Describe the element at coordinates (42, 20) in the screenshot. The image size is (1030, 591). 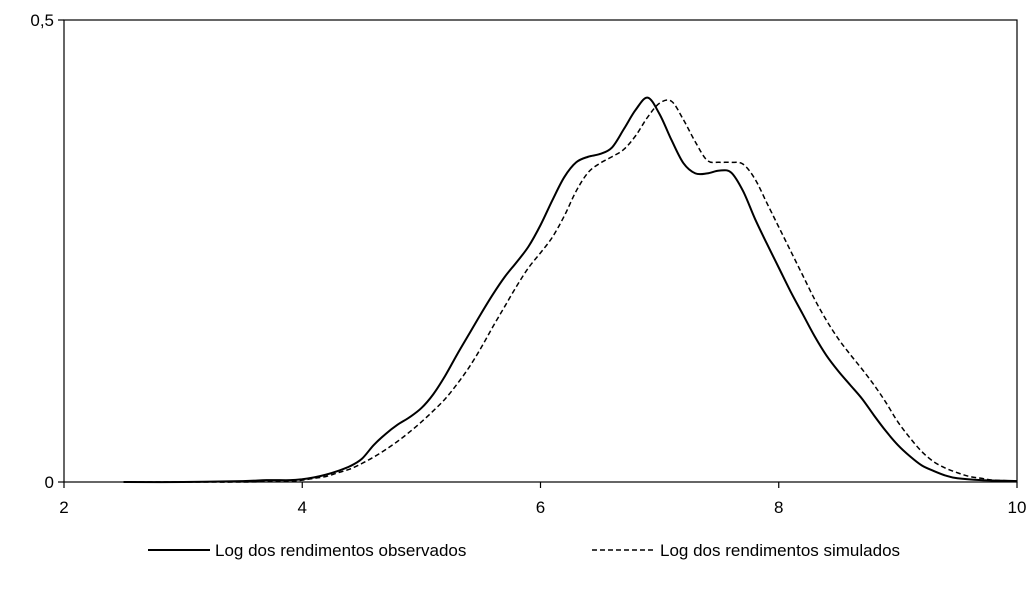
I see `y-tick-label: 0,5` at that location.